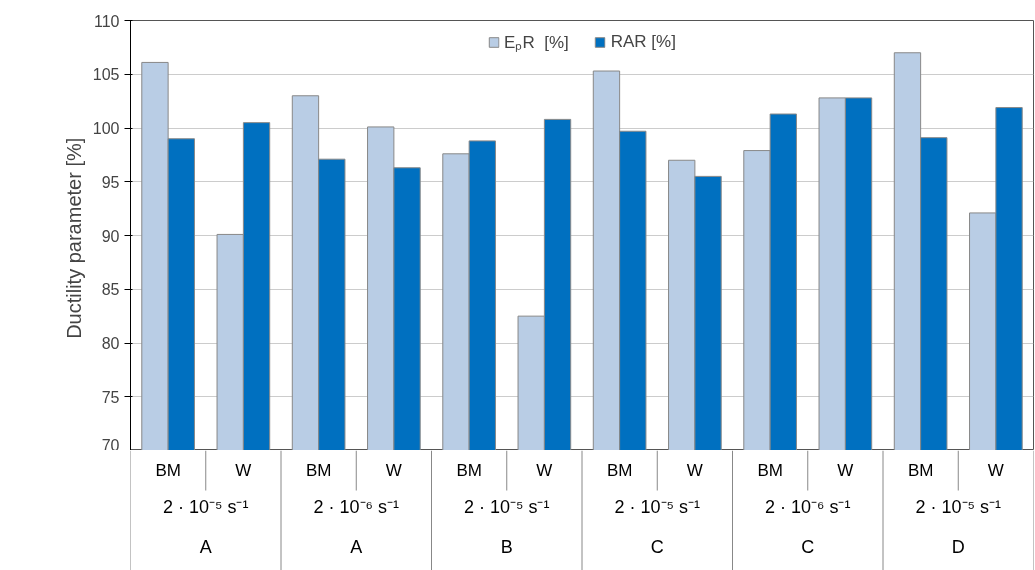 This screenshot has width=1035, height=570. What do you see at coordinates (958, 546) in the screenshot?
I see `text: D` at bounding box center [958, 546].